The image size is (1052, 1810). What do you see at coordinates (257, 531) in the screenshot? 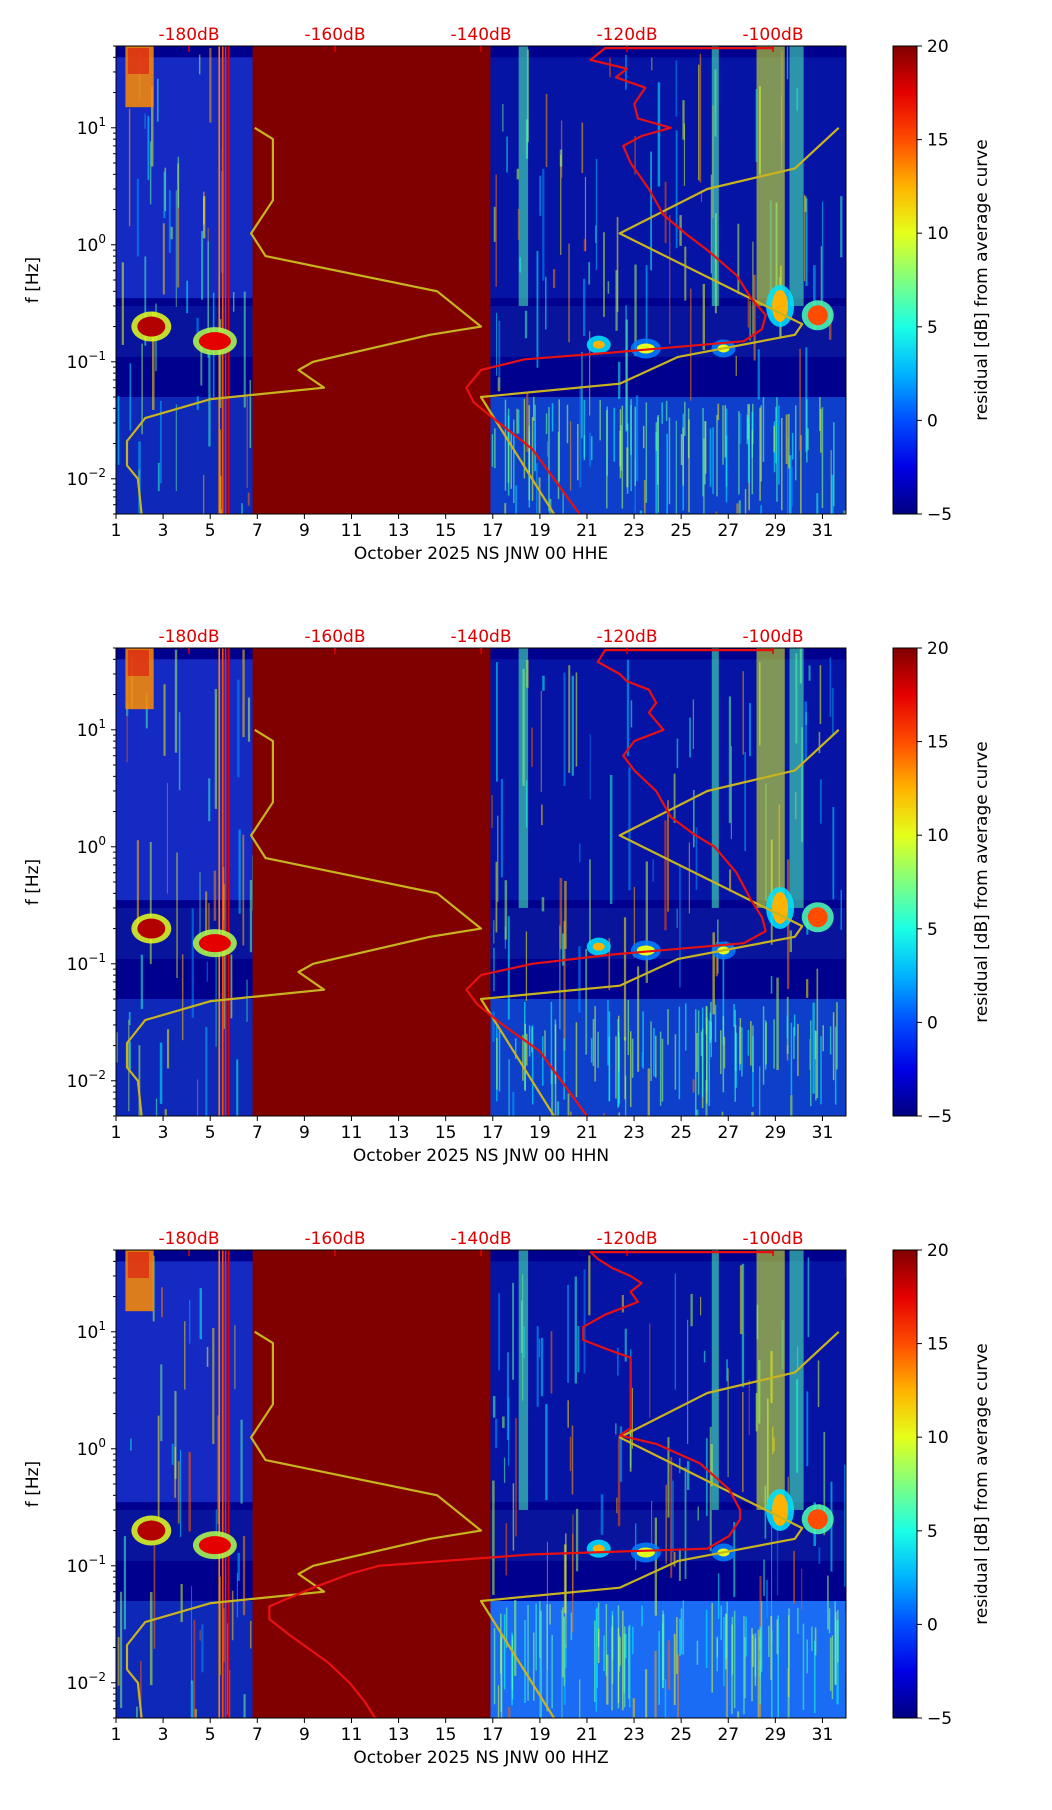
I see `x-tick-label: 7` at bounding box center [257, 531].